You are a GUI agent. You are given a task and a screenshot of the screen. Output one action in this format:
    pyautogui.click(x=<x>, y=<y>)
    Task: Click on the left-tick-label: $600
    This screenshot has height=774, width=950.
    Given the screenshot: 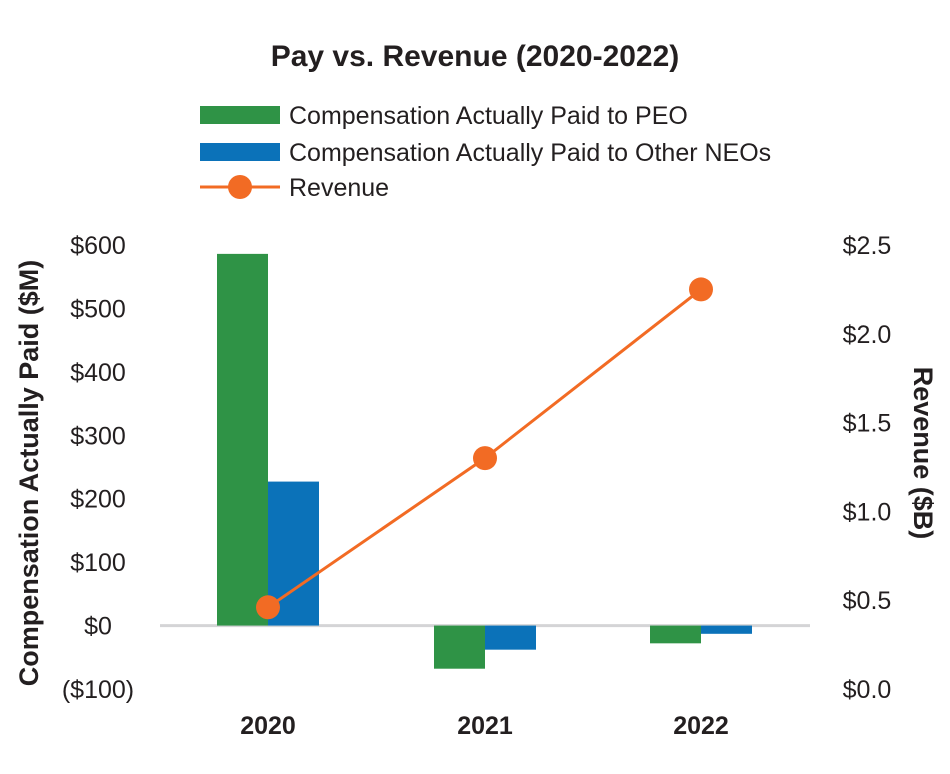 What is the action you would take?
    pyautogui.click(x=98, y=246)
    